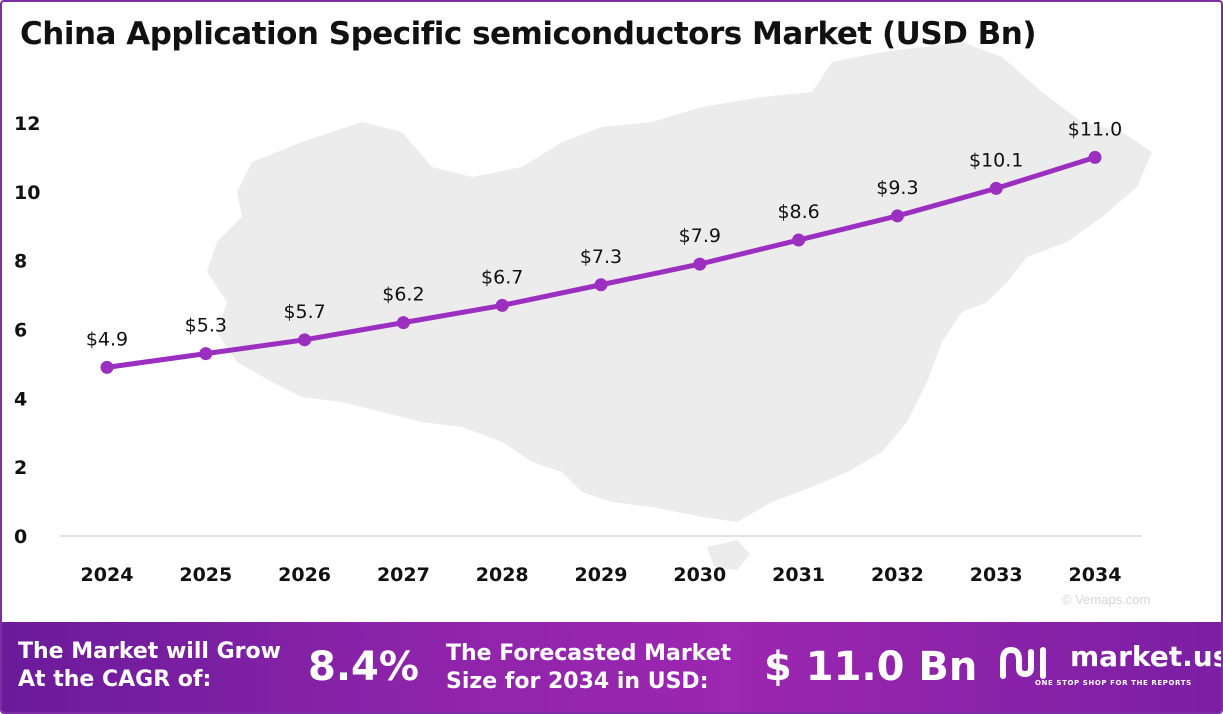  Describe the element at coordinates (20, 331) in the screenshot. I see `y-tick-label: 6` at that location.